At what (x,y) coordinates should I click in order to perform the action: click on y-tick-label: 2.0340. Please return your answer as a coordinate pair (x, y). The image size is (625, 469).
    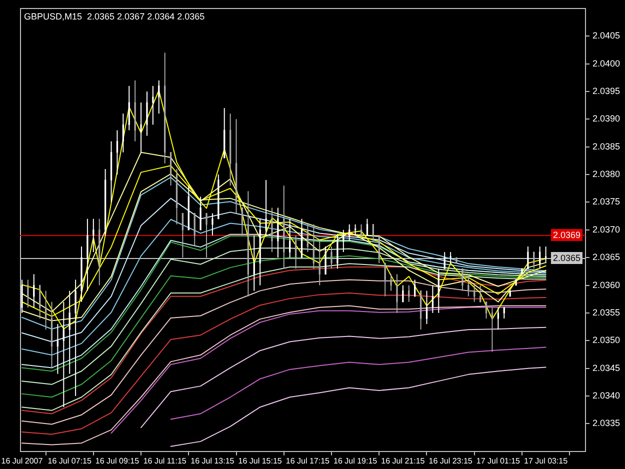
    Looking at the image, I should click on (606, 395).